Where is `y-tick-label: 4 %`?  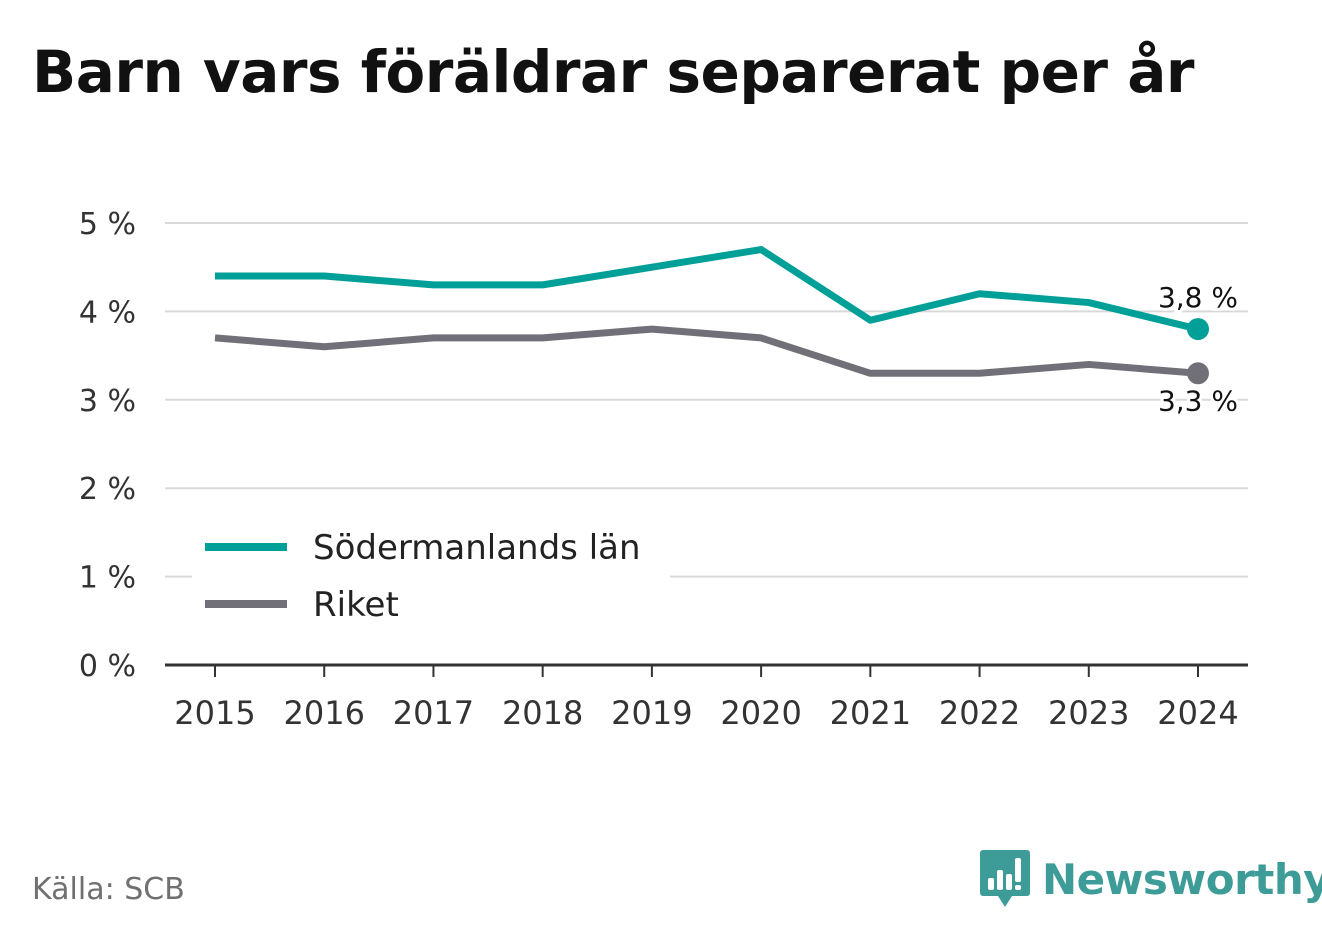
y-tick-label: 4 % is located at coordinates (107, 312).